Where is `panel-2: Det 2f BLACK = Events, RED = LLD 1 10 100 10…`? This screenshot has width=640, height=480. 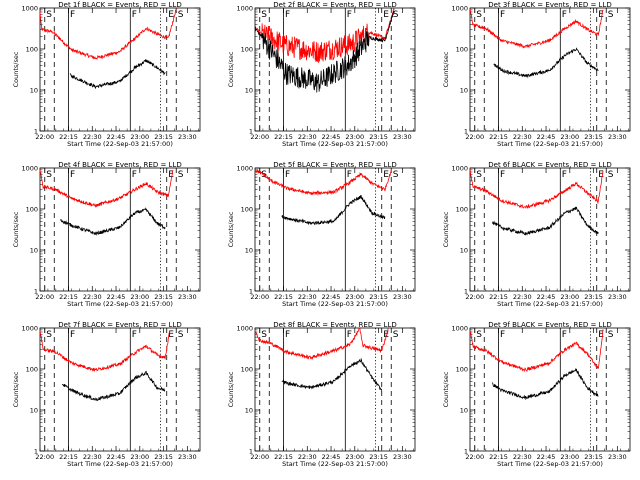 panel-2: Det 2f BLACK = Events, RED = LLD 1 10 100 10… is located at coordinates (321, 74).